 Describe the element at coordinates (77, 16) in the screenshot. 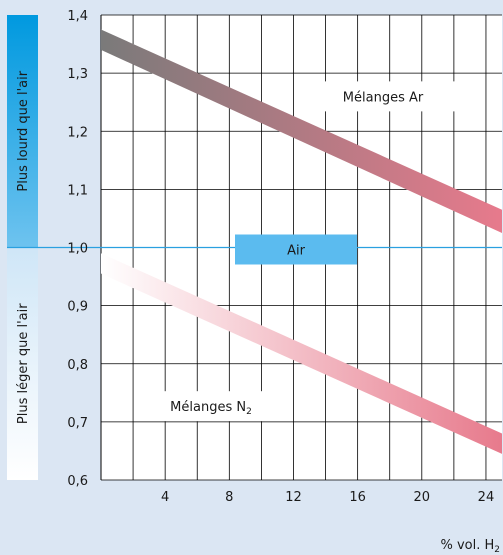

I see `y-tick-label: 1,4` at that location.